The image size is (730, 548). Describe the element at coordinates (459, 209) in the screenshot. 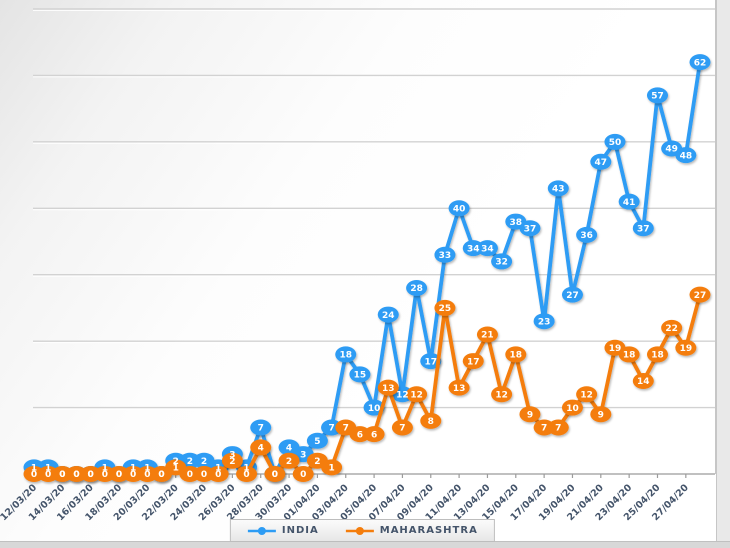

I see `svg-text: 40` at that location.